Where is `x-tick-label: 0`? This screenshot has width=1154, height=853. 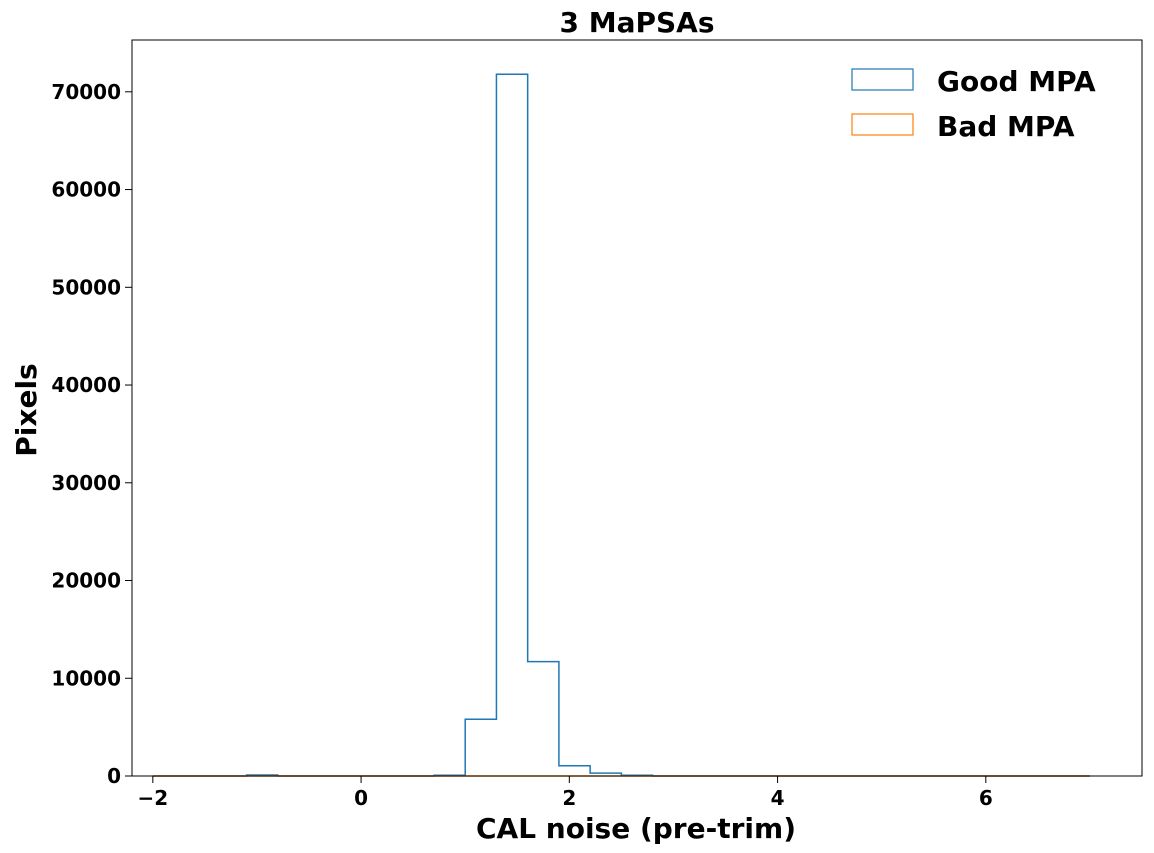 x-tick-label: 0 is located at coordinates (361, 798).